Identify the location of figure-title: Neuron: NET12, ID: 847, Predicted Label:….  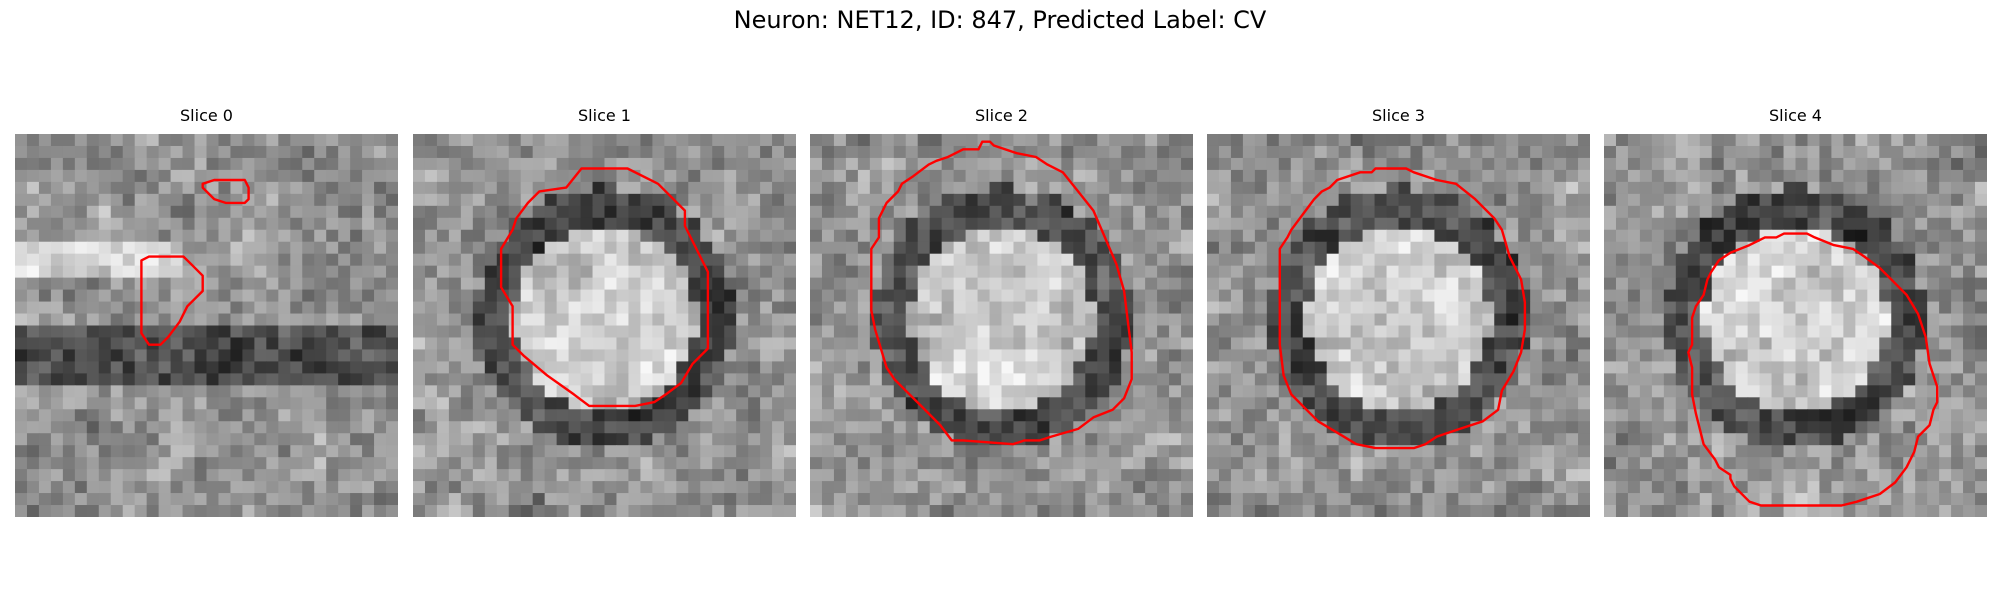
(1000, 20).